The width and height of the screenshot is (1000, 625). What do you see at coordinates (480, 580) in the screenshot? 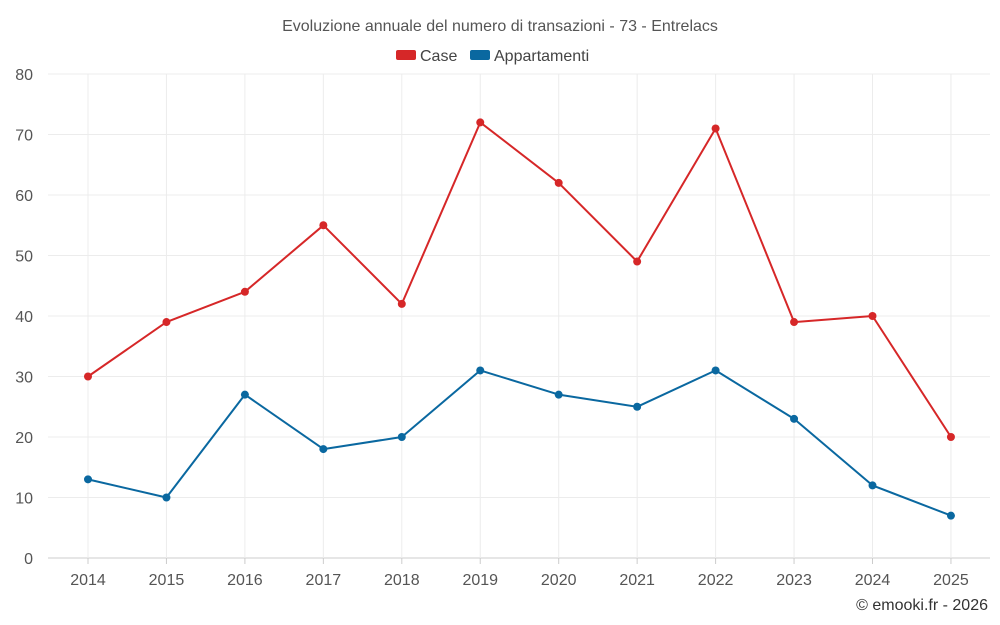
I see `x-tick-label: 2019` at bounding box center [480, 580].